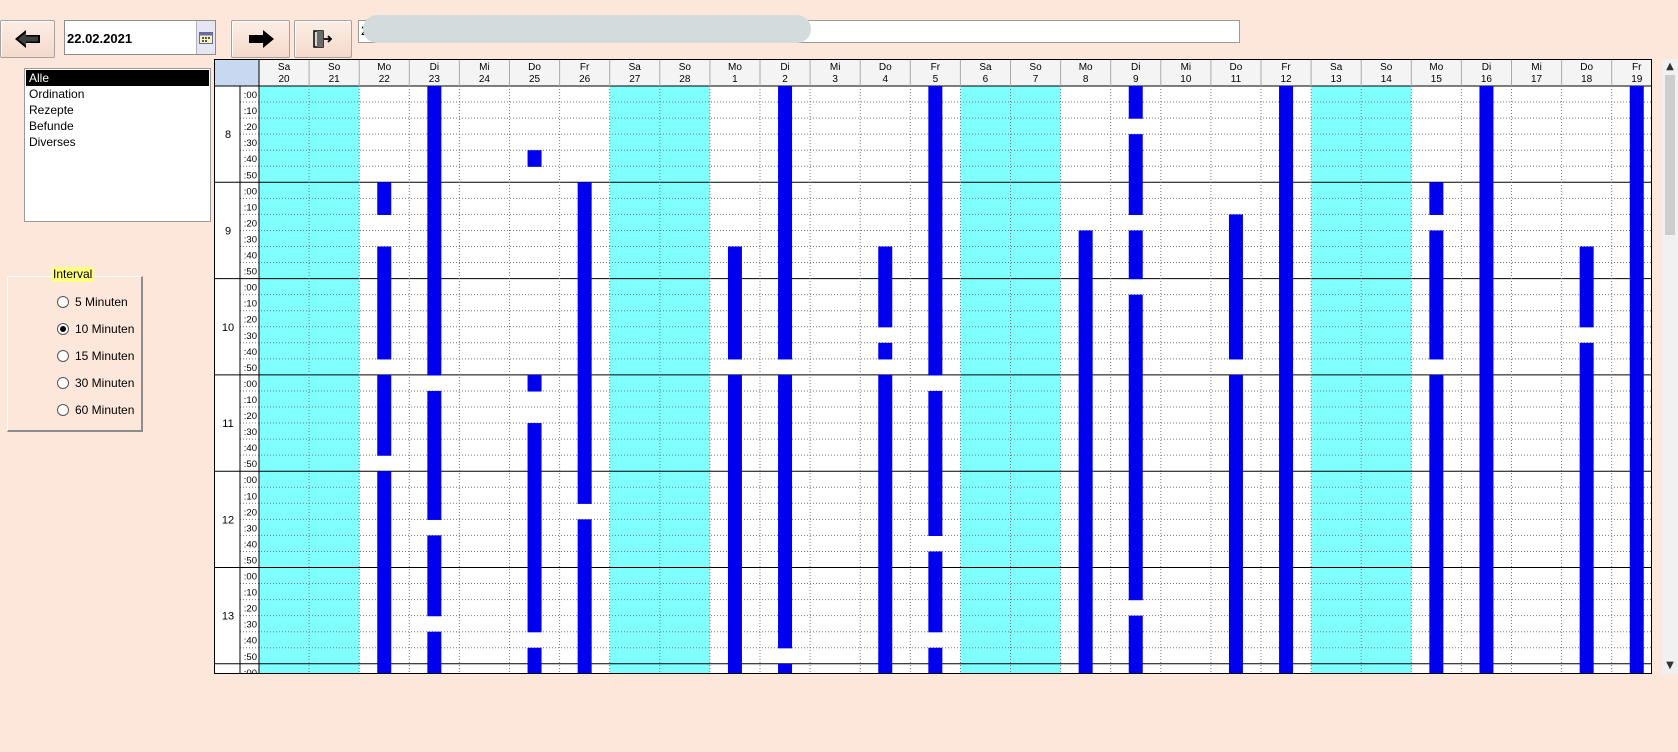 Image resolution: width=1678 pixels, height=752 pixels. I want to click on interval-option: 10 Minuten, so click(95, 329).